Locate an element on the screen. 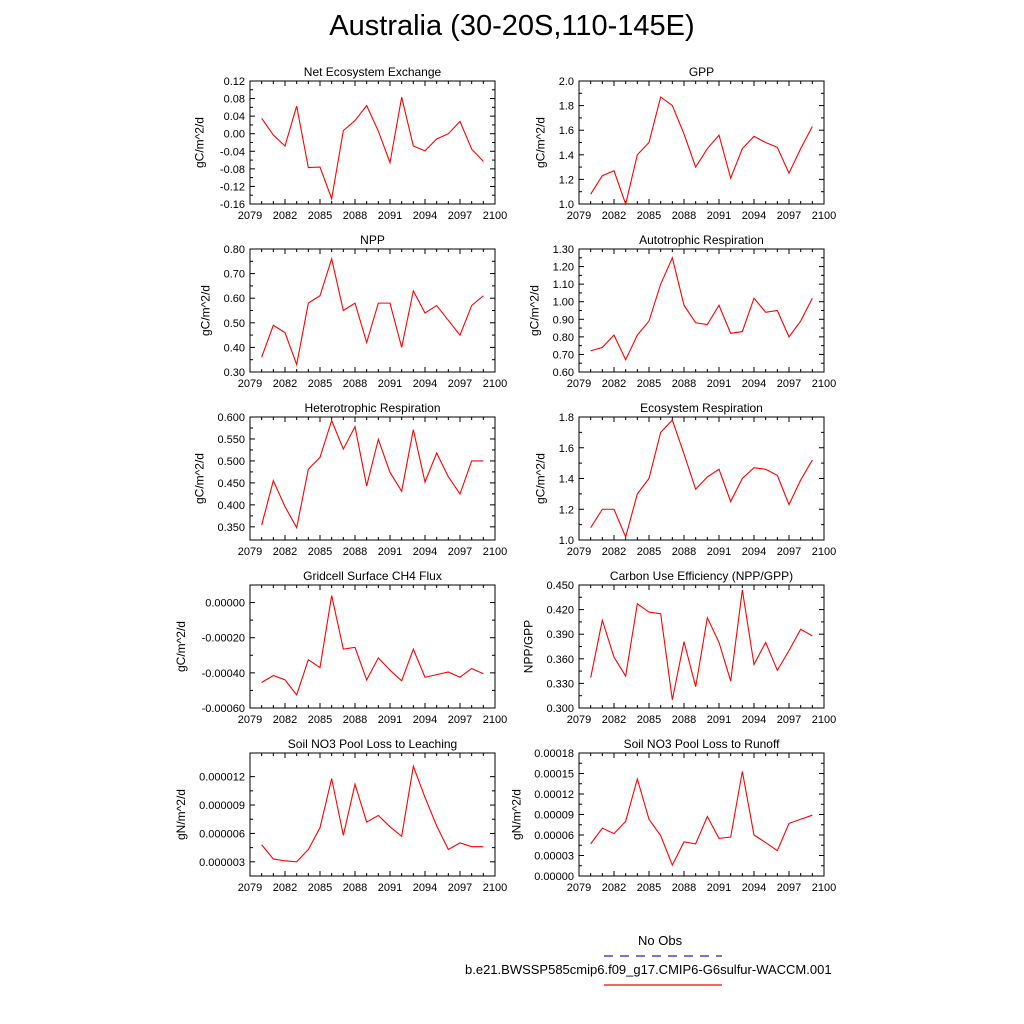 The image size is (1024, 1024). panel-6-ytick-label: 1.0 is located at coordinates (566, 541).